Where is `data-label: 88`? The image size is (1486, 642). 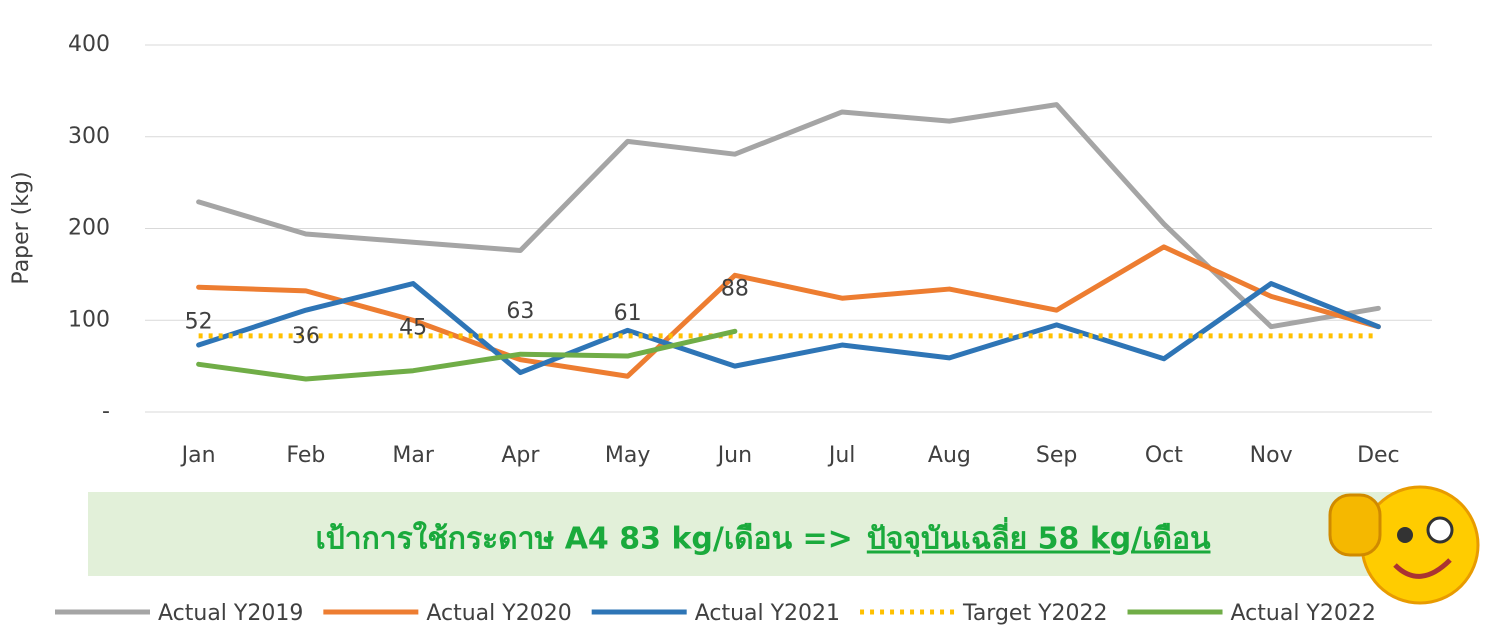
data-label: 88 is located at coordinates (735, 288).